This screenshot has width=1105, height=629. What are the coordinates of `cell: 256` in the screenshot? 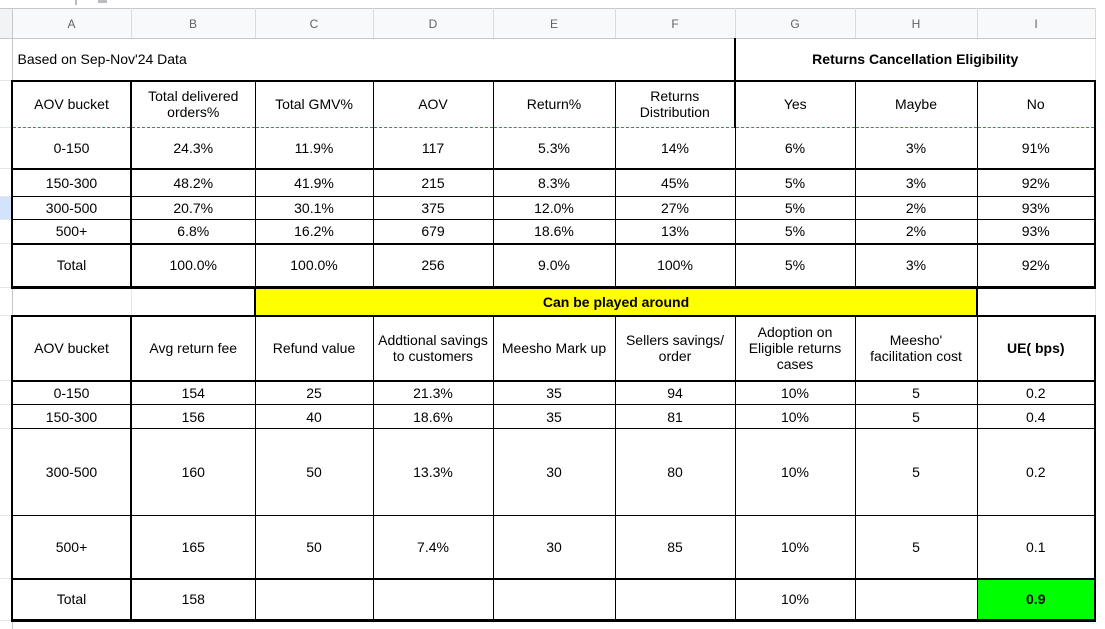 It's located at (432, 266).